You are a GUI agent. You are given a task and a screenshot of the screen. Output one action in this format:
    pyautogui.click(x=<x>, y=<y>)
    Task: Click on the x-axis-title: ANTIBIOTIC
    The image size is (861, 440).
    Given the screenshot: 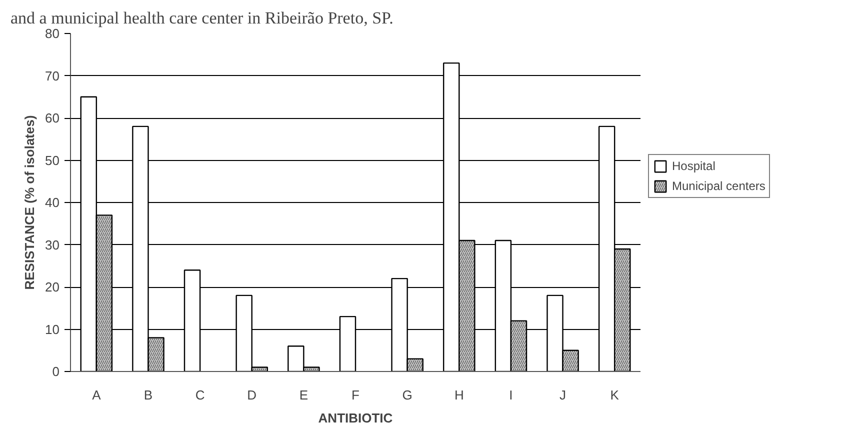 What is the action you would take?
    pyautogui.click(x=356, y=418)
    